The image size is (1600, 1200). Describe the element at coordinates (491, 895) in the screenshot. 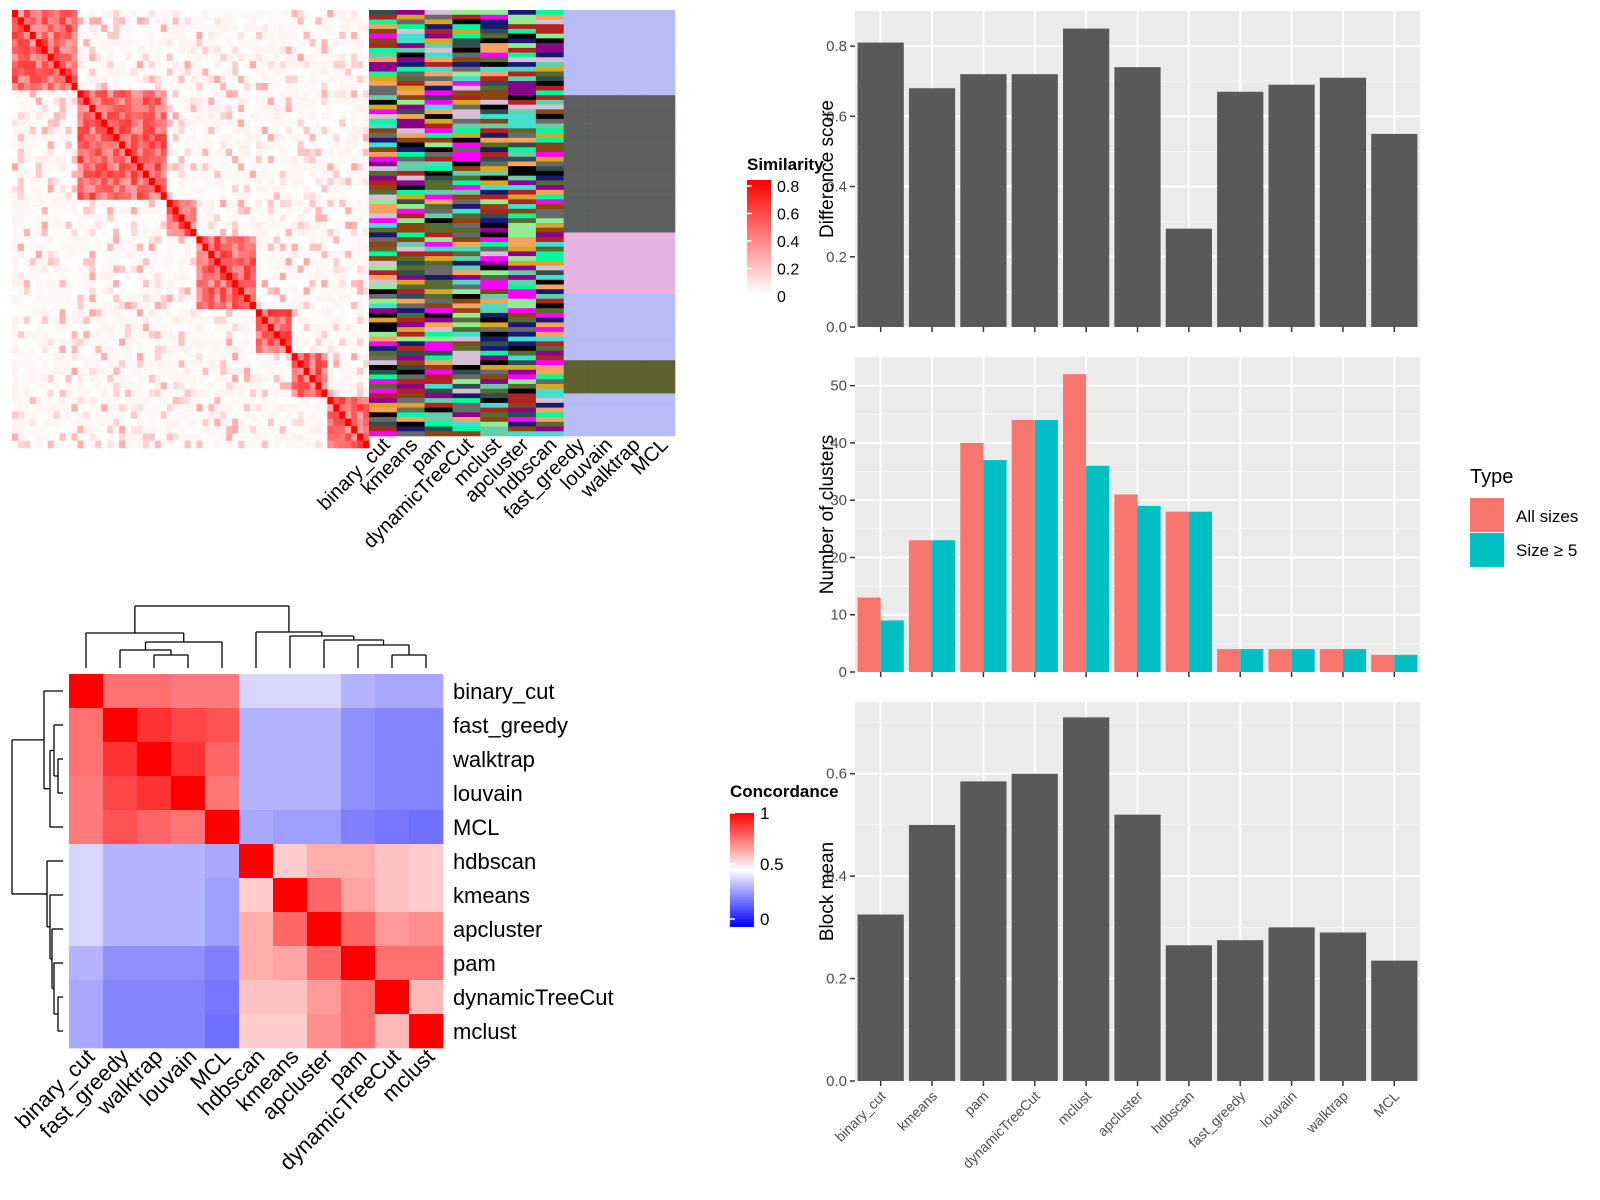

I see `concordance-row-label: kmeans` at that location.